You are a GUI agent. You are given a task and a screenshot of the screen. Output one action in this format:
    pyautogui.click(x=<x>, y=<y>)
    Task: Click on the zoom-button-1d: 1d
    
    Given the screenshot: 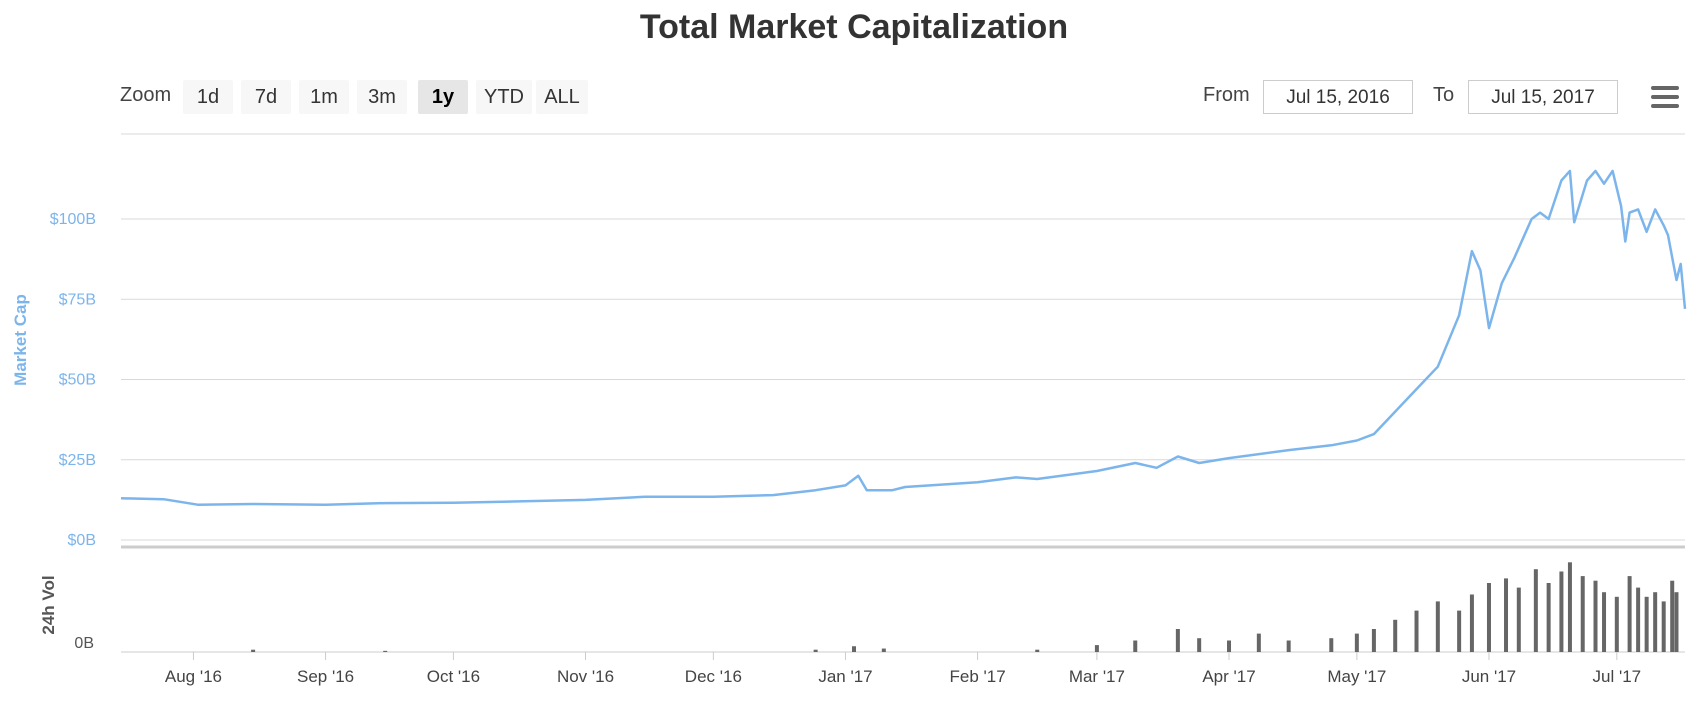 What is the action you would take?
    pyautogui.click(x=208, y=97)
    